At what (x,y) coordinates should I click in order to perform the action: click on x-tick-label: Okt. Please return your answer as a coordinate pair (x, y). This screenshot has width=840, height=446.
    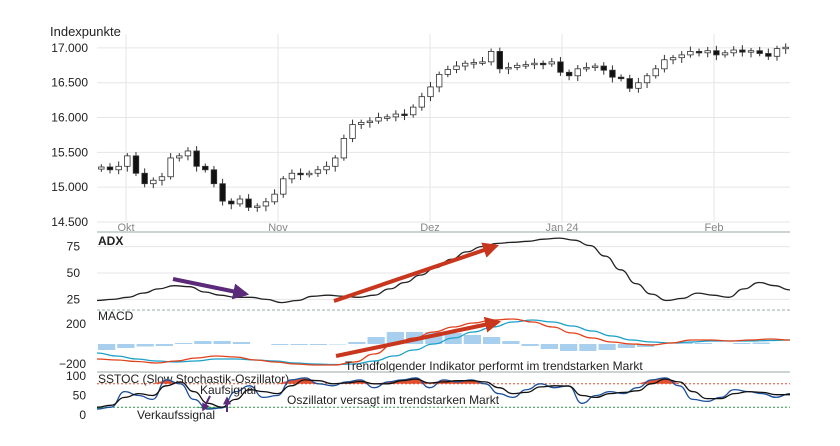
    Looking at the image, I should click on (125, 228).